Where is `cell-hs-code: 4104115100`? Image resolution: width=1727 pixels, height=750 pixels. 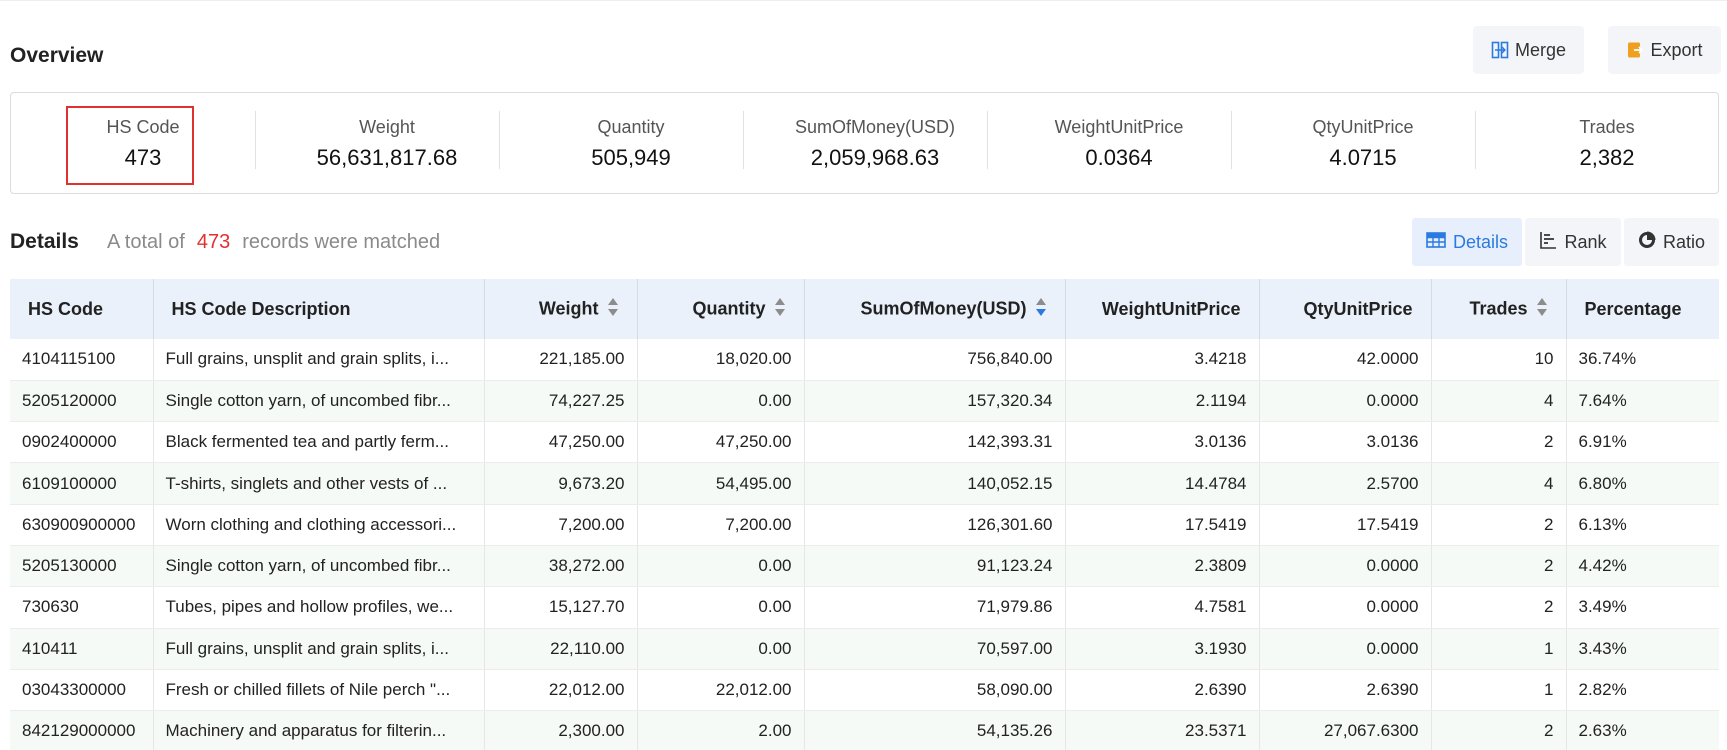
cell-hs-code: 4104115100 is located at coordinates (82, 360).